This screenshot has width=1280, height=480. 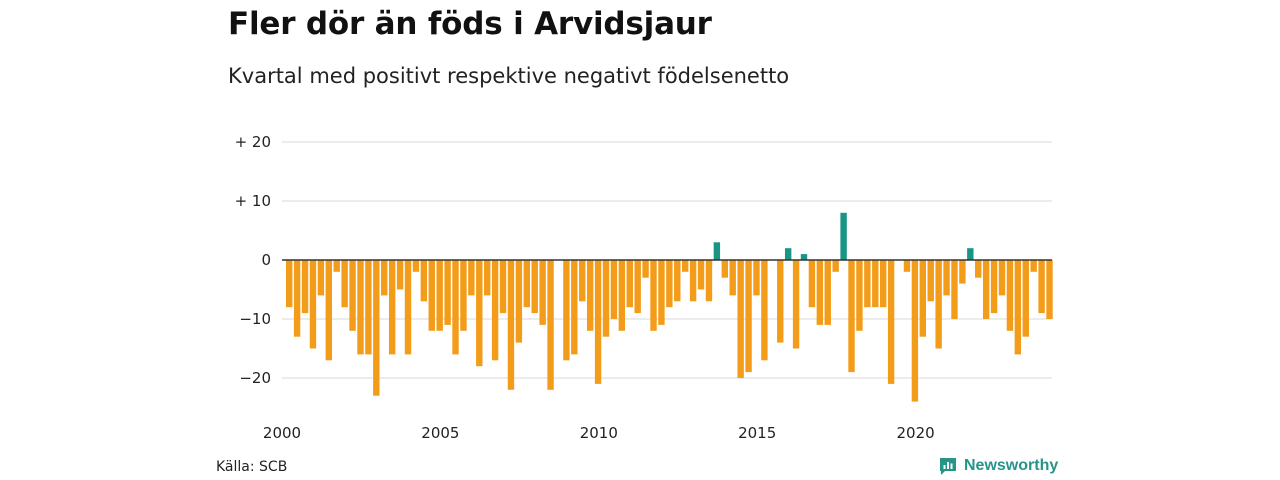 What do you see at coordinates (266, 260) in the screenshot?
I see `y-tick-label: 0` at bounding box center [266, 260].